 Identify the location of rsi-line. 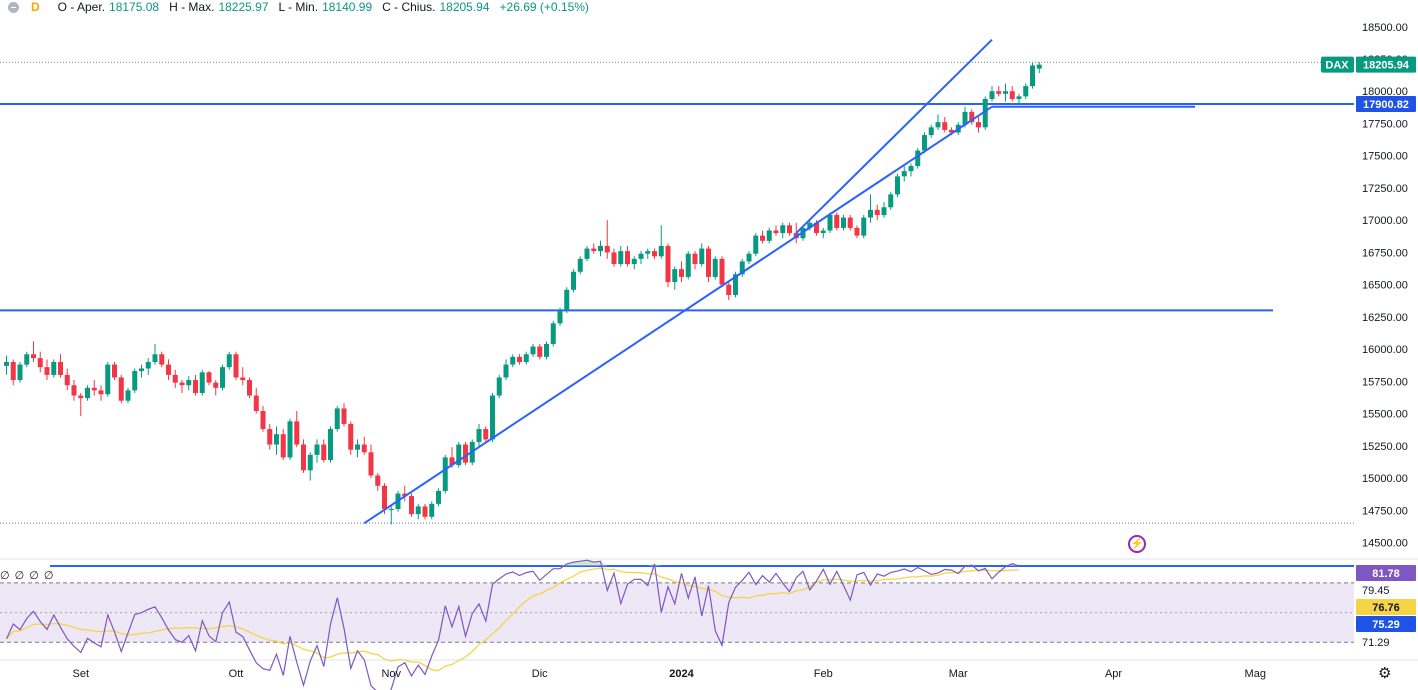
(512, 624).